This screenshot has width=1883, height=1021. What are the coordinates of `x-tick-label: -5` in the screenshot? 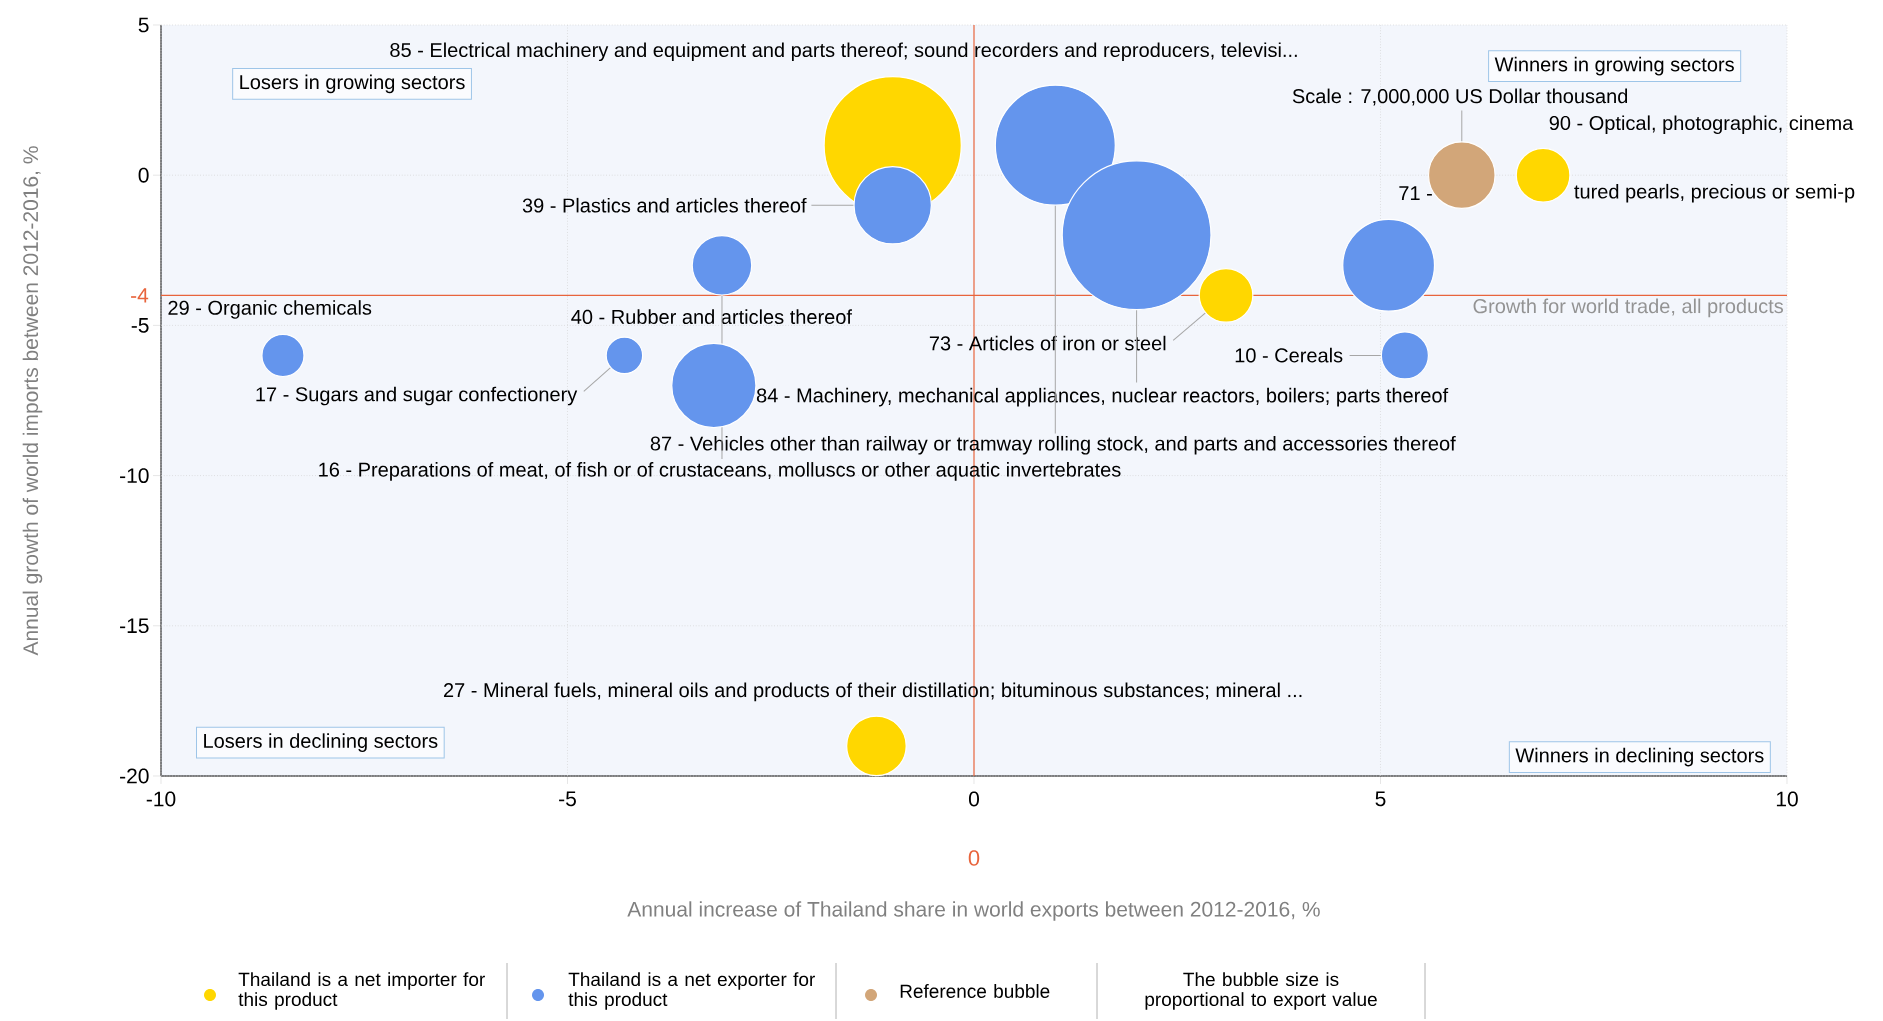 It's located at (567, 799).